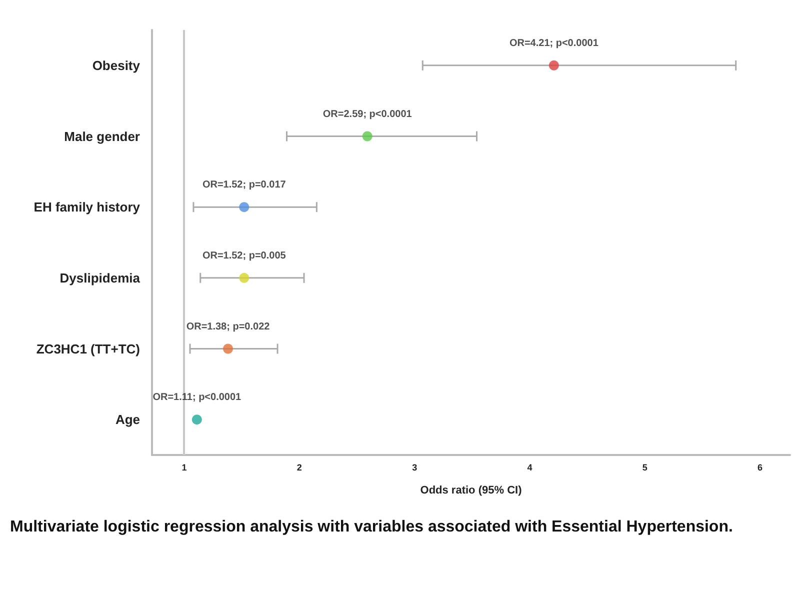 Image resolution: width=810 pixels, height=594 pixels. Describe the element at coordinates (554, 43) in the screenshot. I see `data-label: OR=4.21; p<0.0001` at that location.